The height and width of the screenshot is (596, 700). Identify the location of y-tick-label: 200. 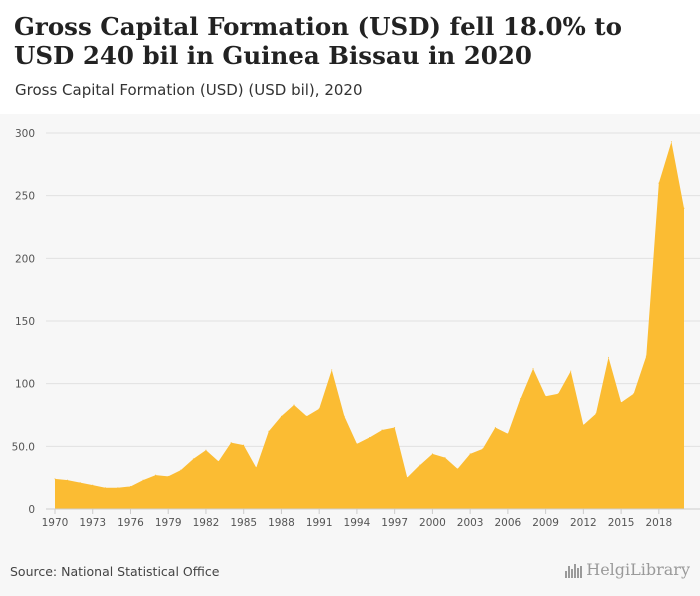
(25, 259).